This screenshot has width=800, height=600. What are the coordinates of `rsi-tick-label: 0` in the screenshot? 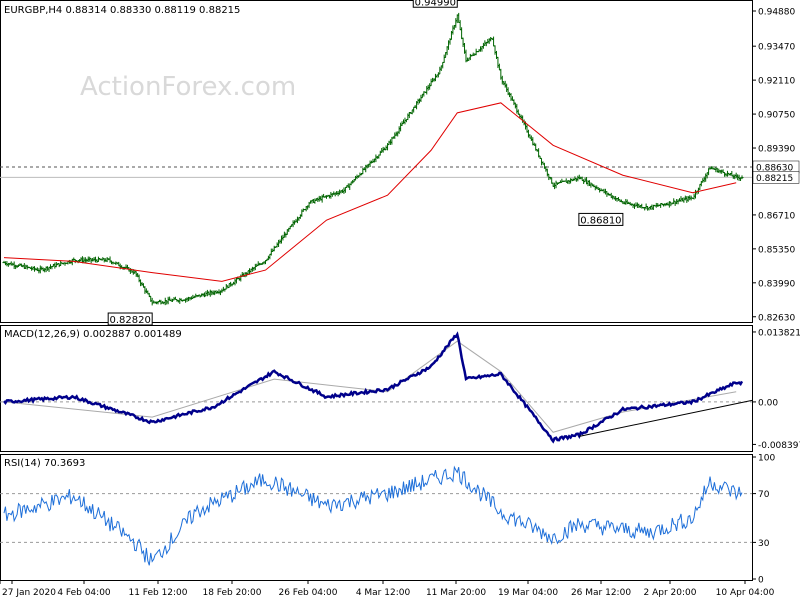 It's located at (761, 581).